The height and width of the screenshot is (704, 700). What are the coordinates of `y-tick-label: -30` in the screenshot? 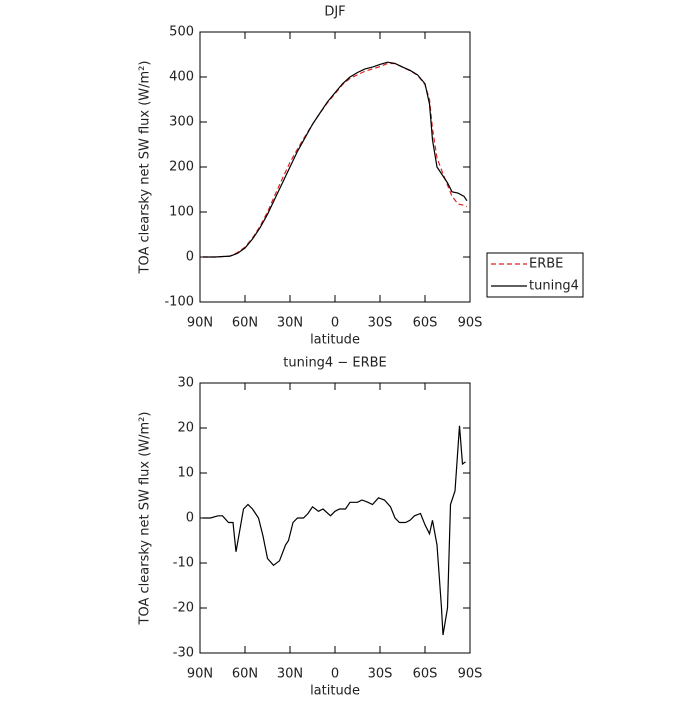 It's located at (183, 653).